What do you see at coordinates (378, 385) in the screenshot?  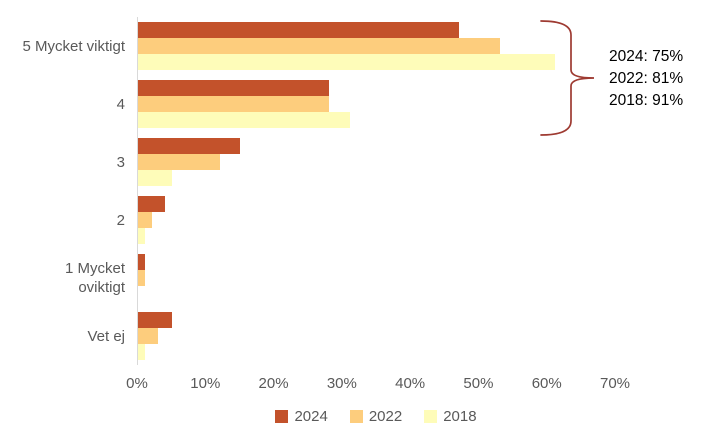 I see `x-axis-tick-labels: 0% 10% 20% 30% 40% 50% 60% 70%` at bounding box center [378, 385].